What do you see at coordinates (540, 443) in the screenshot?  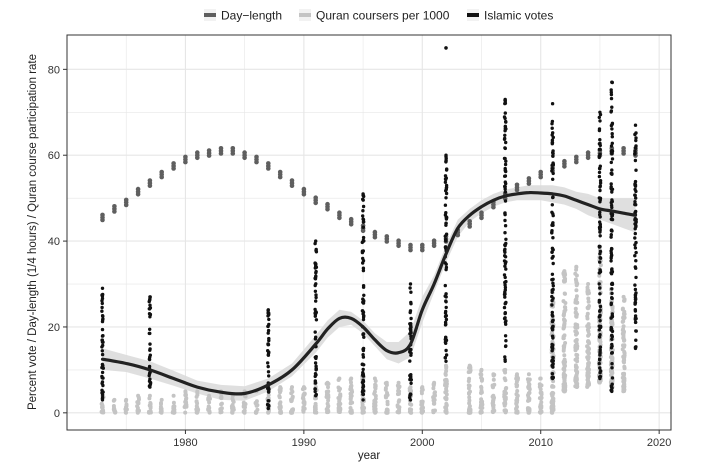 I see `x-tick-label: 2010` at bounding box center [540, 443].